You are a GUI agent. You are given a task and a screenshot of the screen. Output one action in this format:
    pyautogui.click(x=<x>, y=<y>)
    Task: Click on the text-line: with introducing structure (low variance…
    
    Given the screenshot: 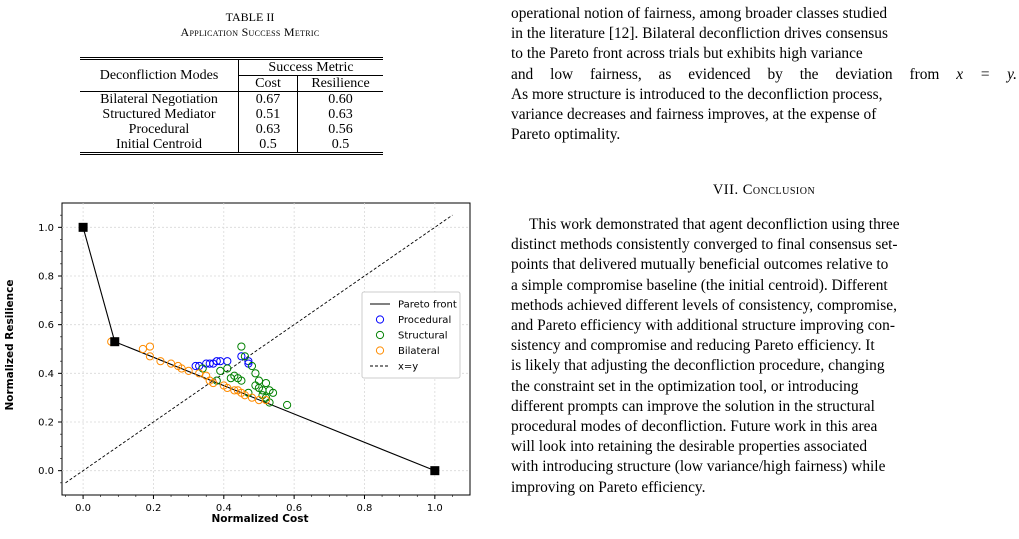 What is the action you would take?
    pyautogui.click(x=698, y=467)
    